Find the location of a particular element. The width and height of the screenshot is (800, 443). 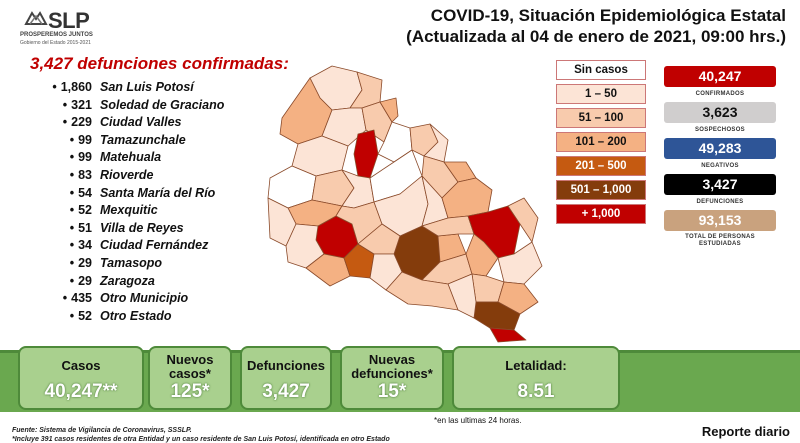

muni-name: Mexquitic is located at coordinates (129, 210).